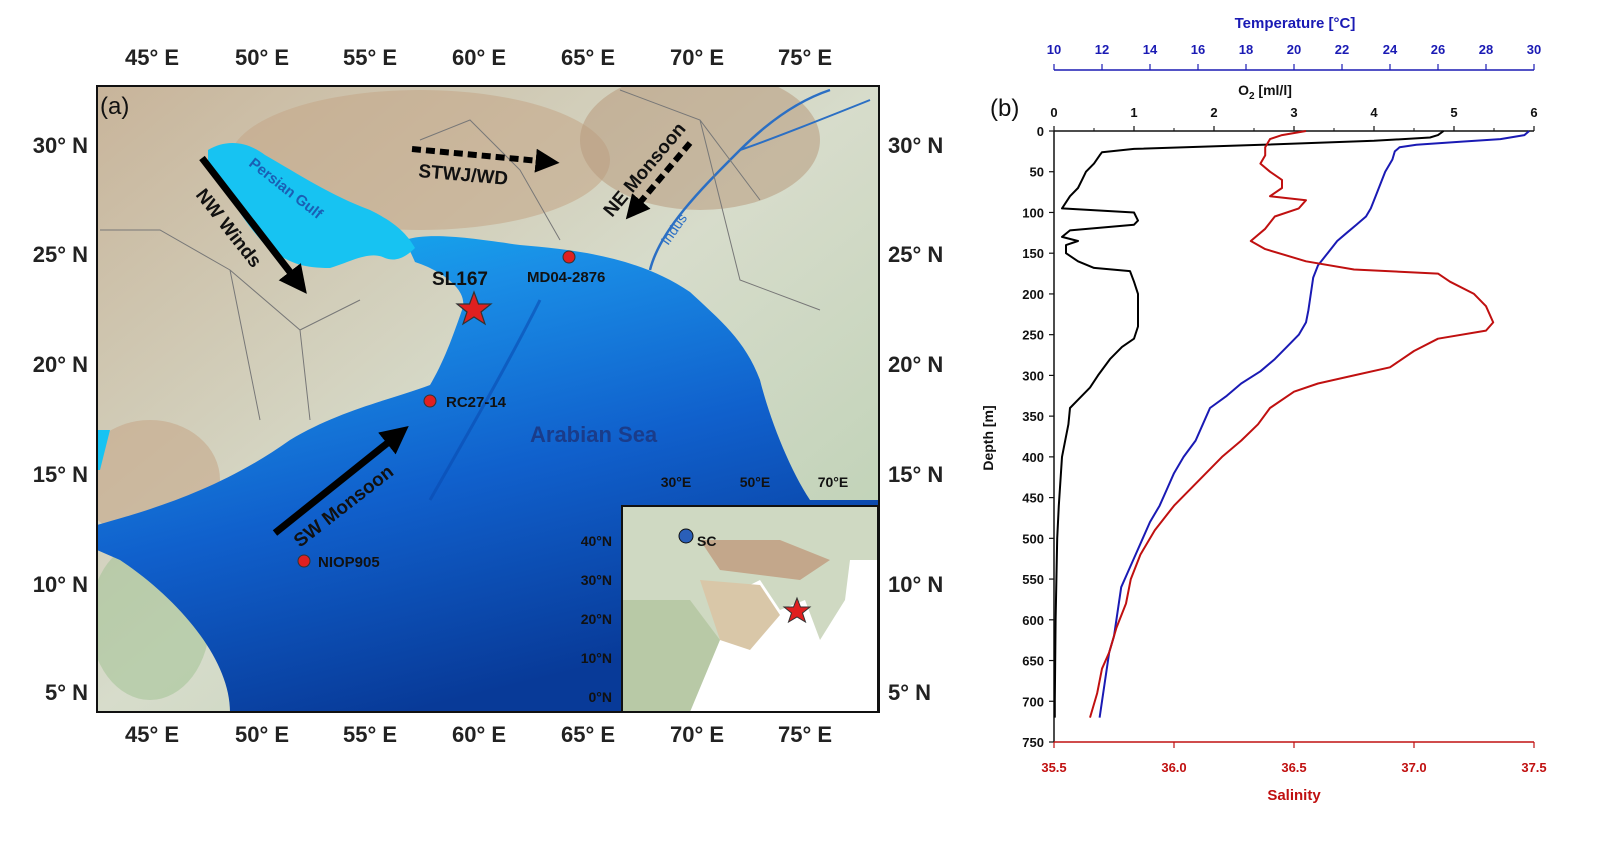 This screenshot has height=854, width=1622. I want to click on oxygen-axis-label-sub: 2, so click(1252, 96).